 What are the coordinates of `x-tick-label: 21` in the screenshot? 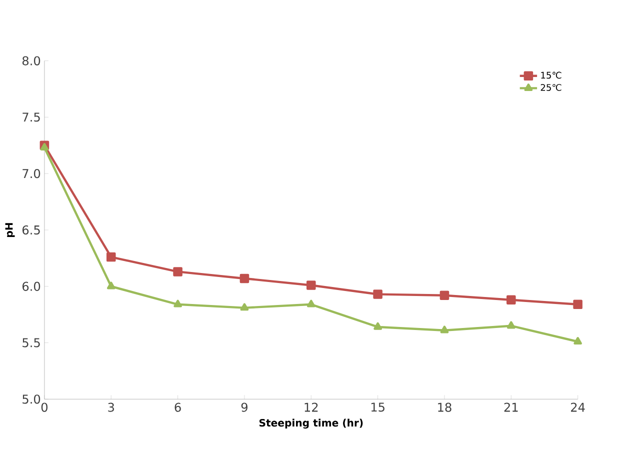 It's located at (511, 407).